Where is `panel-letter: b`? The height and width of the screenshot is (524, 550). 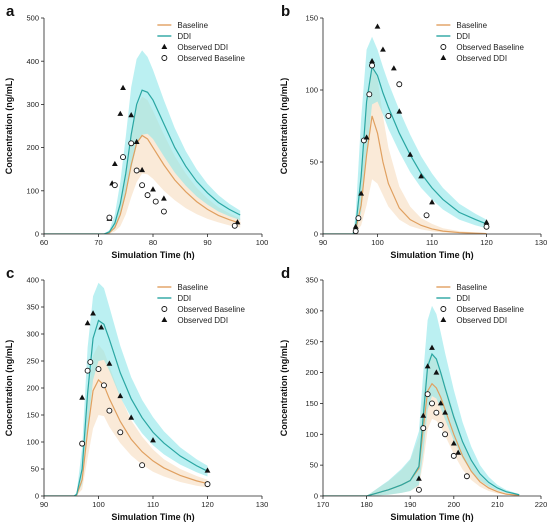
panel-letter: b is located at coordinates (285, 11).